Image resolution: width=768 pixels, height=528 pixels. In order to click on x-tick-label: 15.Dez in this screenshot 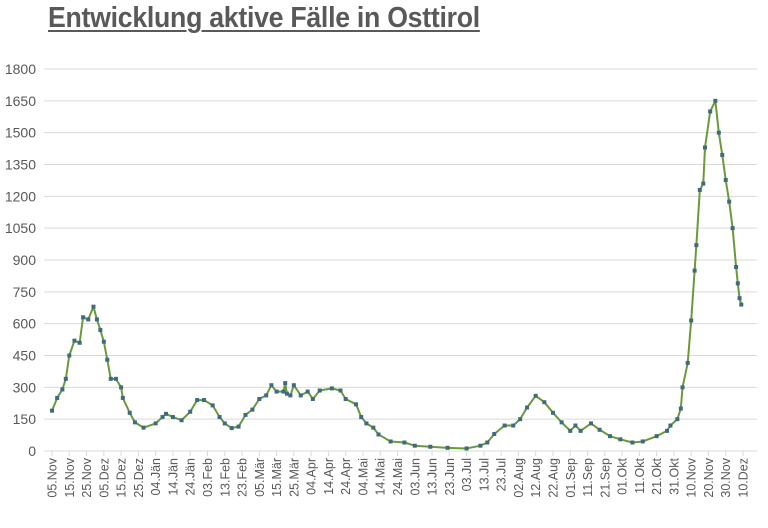, I will do `click(122, 478)`.